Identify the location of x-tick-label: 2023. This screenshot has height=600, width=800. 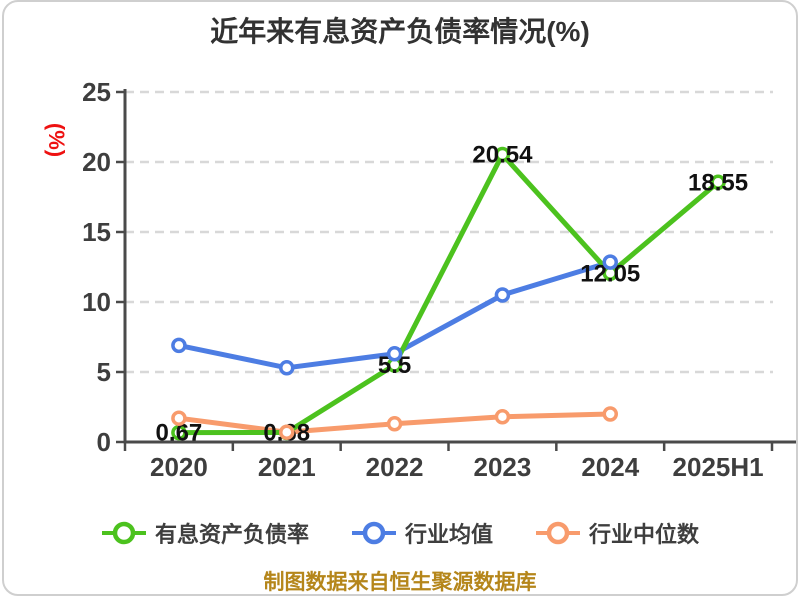
(502, 467).